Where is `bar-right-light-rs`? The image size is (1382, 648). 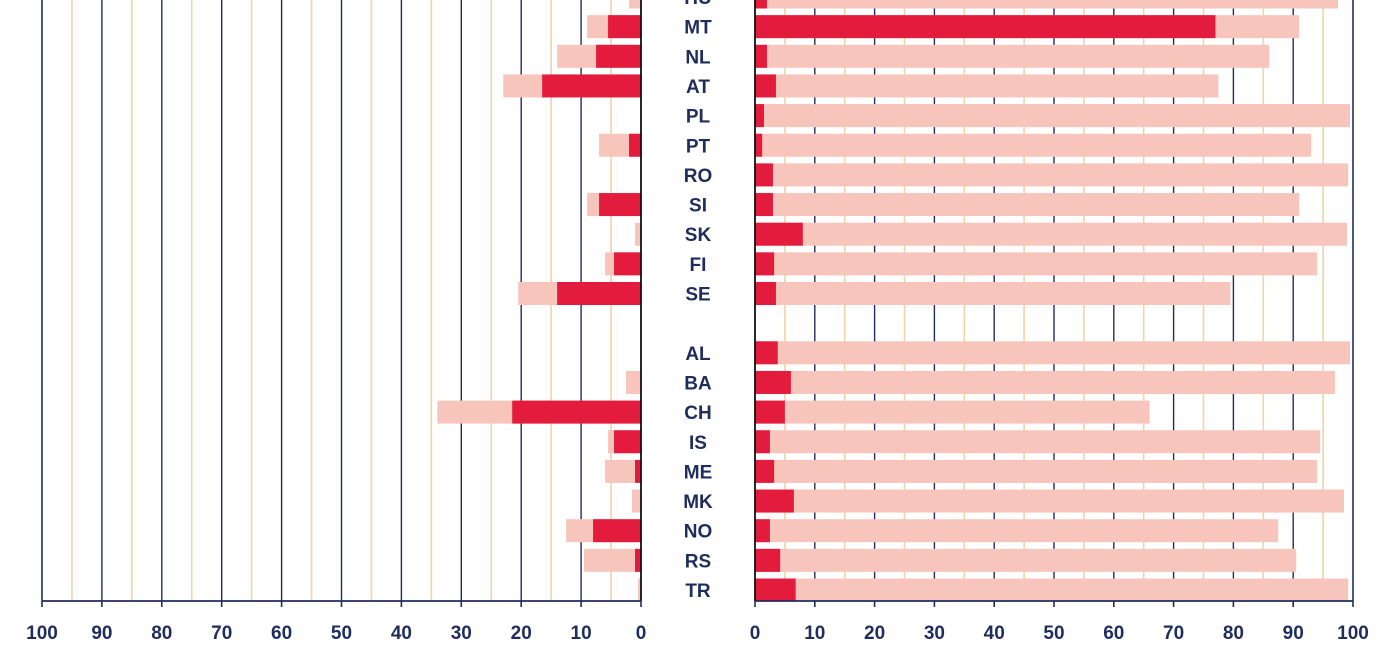
bar-right-light-rs is located at coordinates (1026, 560).